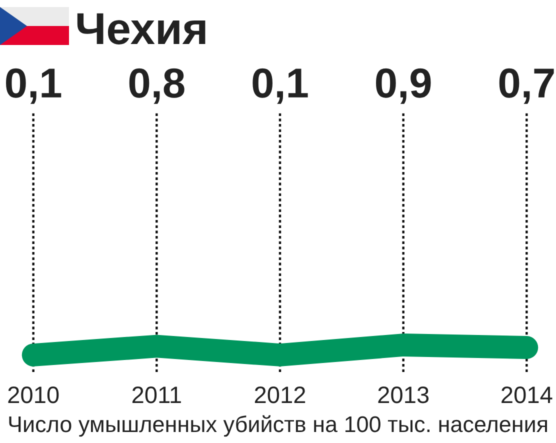 The height and width of the screenshot is (443, 556). I want to click on x-tick-label: 2014, so click(527, 395).